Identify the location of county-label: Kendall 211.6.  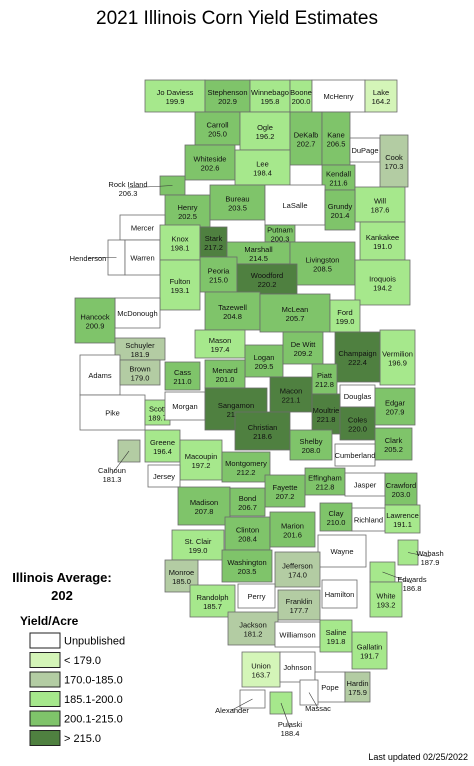
(338, 179).